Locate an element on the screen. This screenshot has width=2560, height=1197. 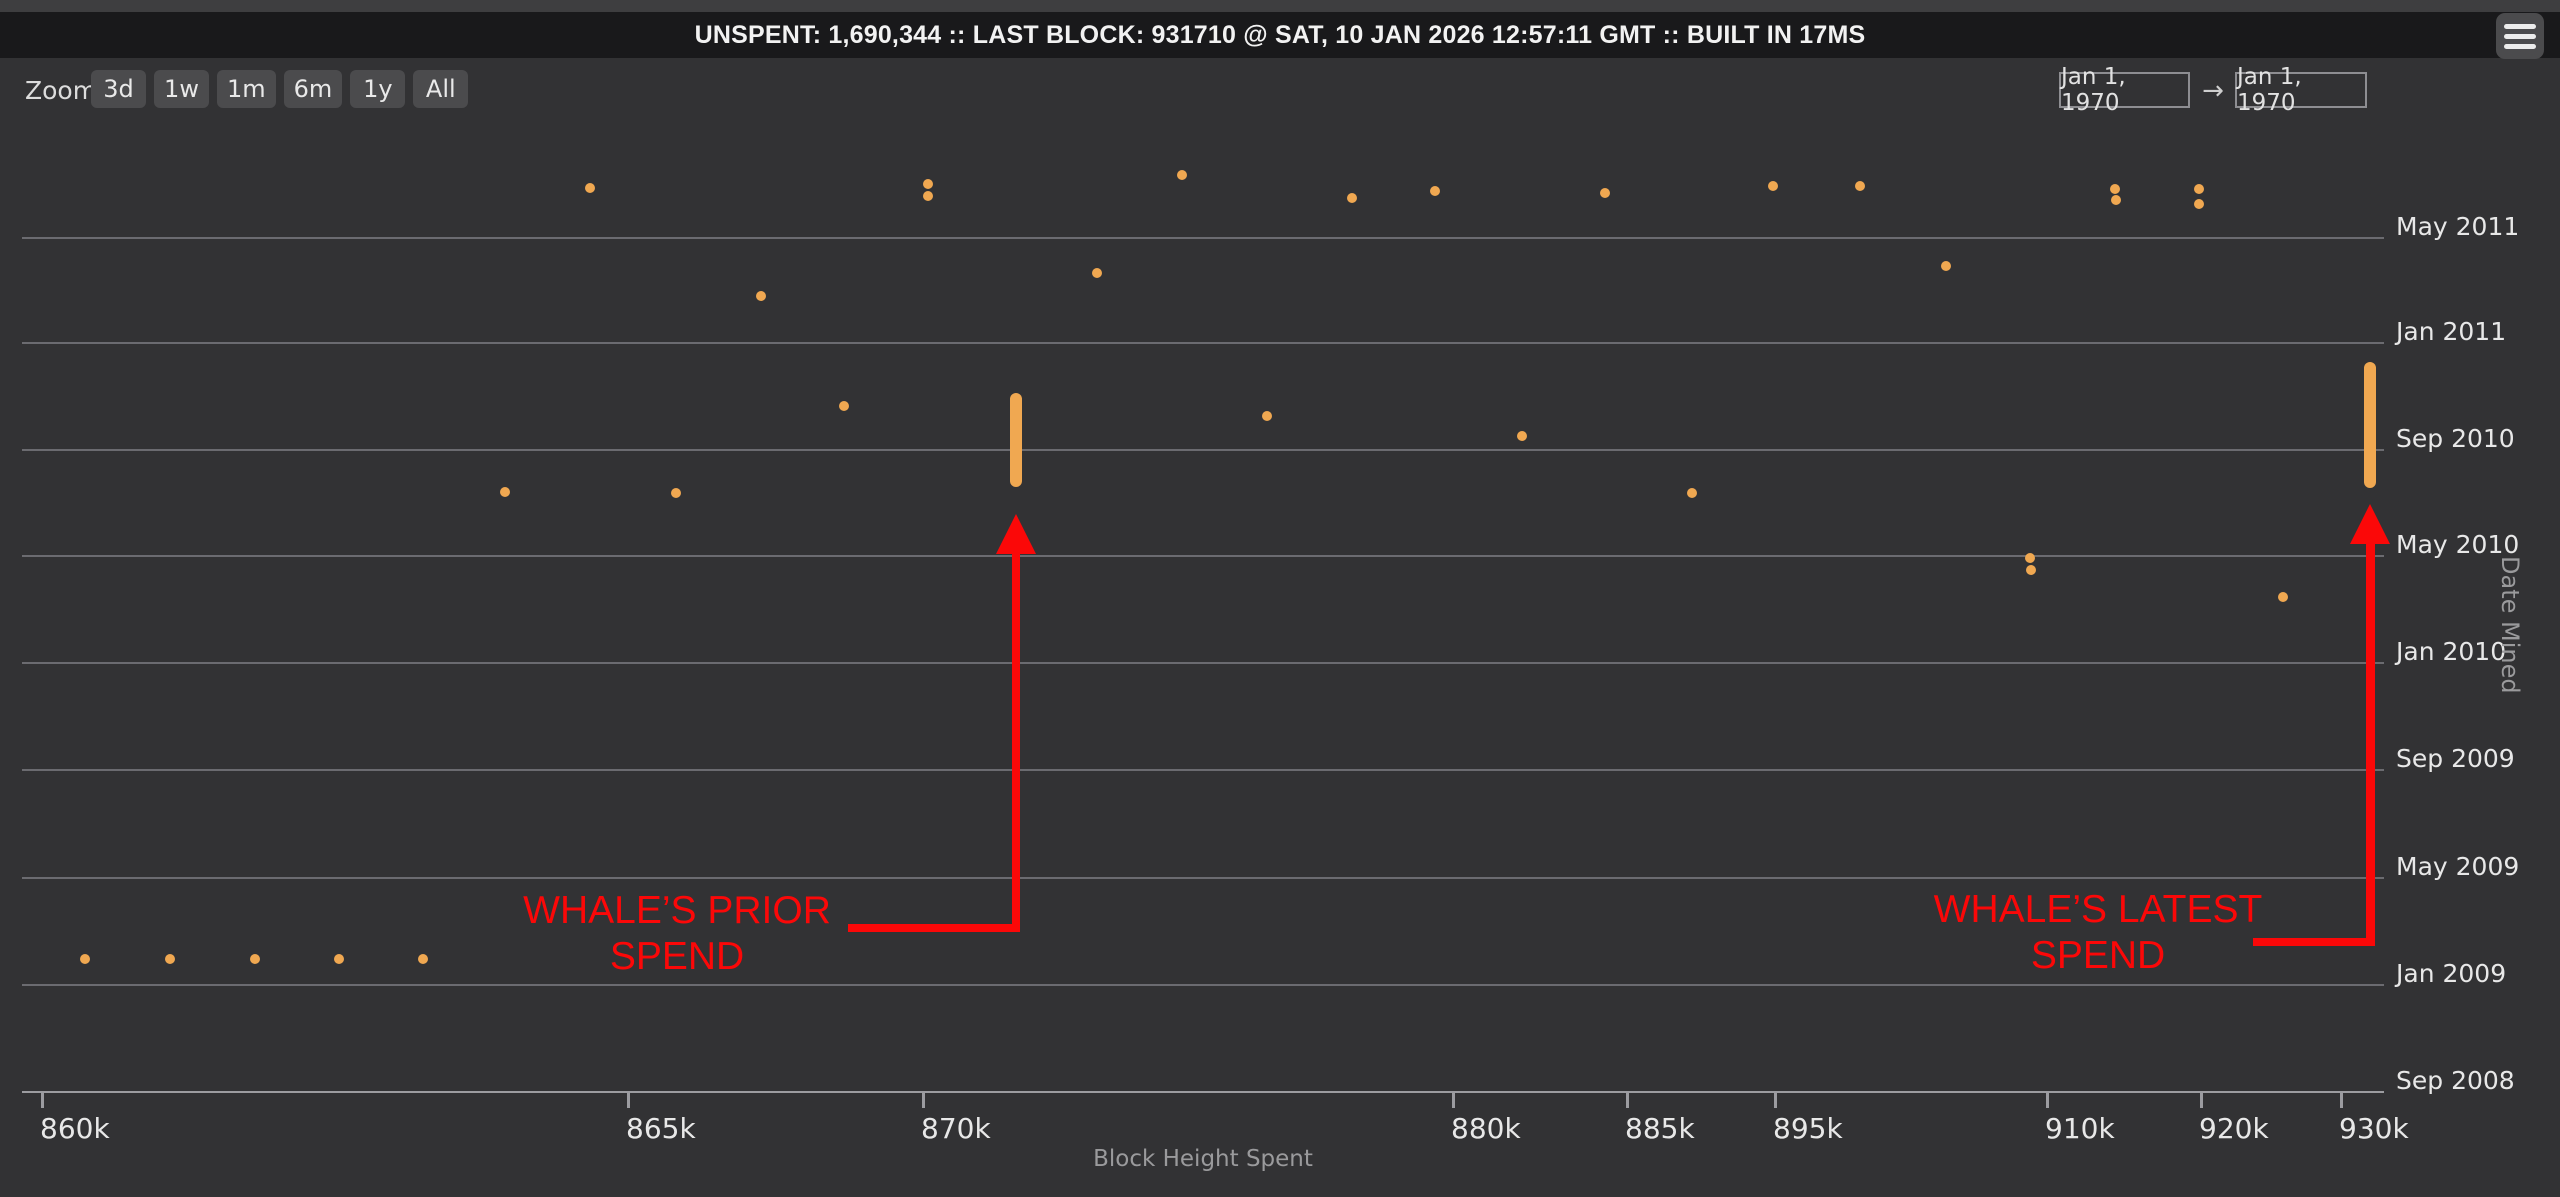
zoom-range-button-6m: 6m is located at coordinates (313, 89).